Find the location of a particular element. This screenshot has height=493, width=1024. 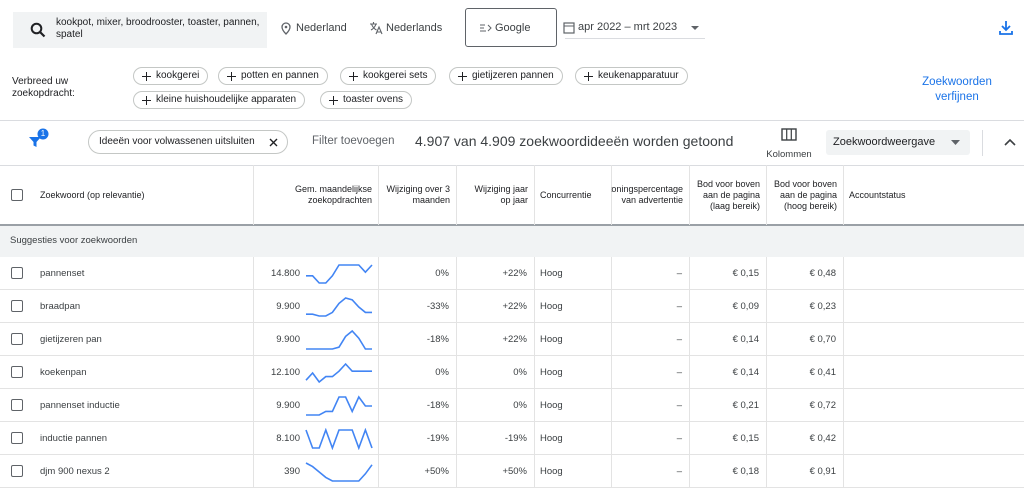

cell-value: € 0,21 is located at coordinates (745, 405).